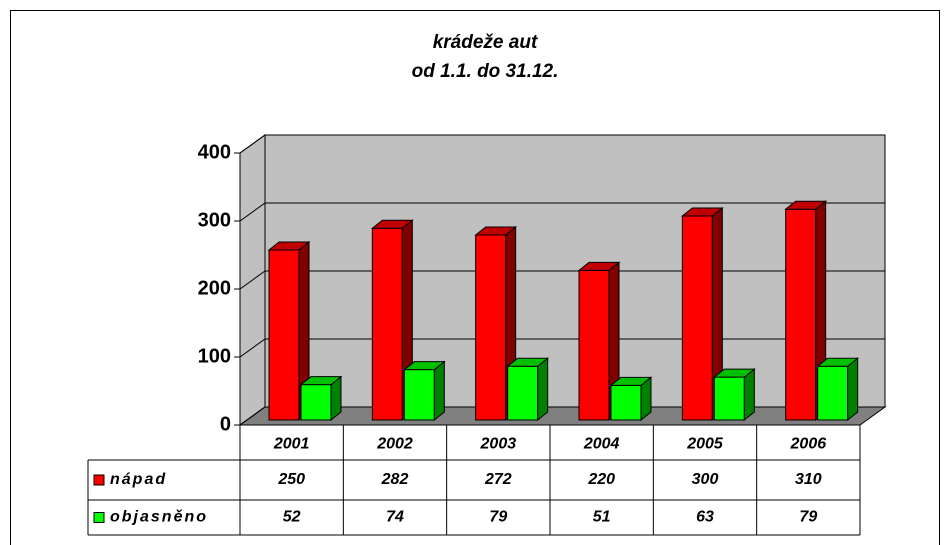 This screenshot has width=950, height=545. I want to click on table-value: 250, so click(291, 479).